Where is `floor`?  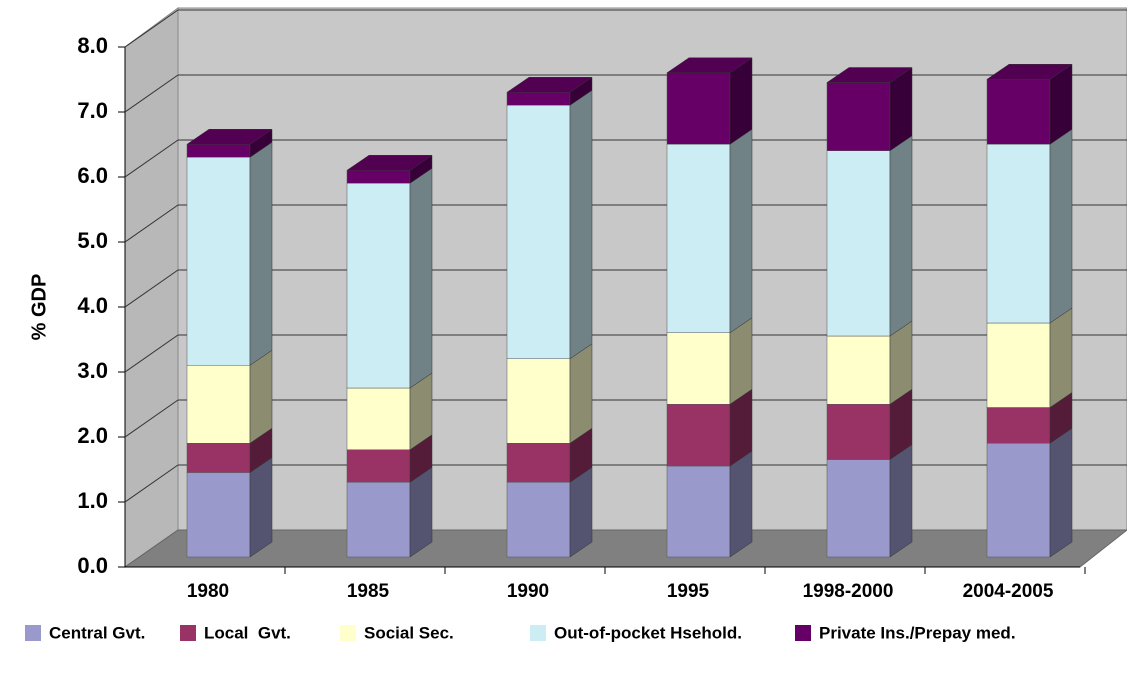 floor is located at coordinates (625, 548).